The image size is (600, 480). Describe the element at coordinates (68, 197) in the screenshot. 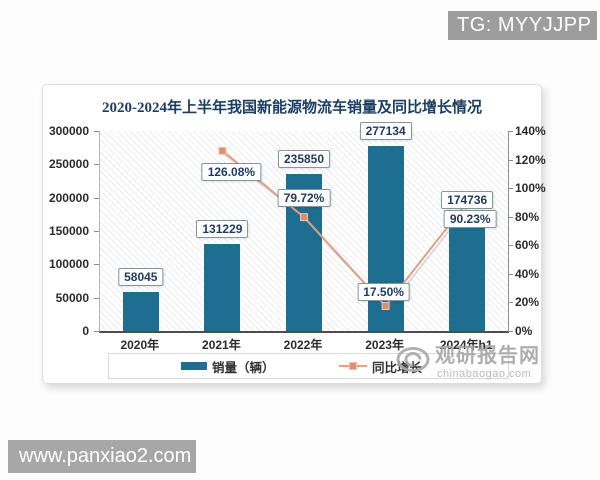

I see `y-axis-left-tick-label: 200000` at that location.